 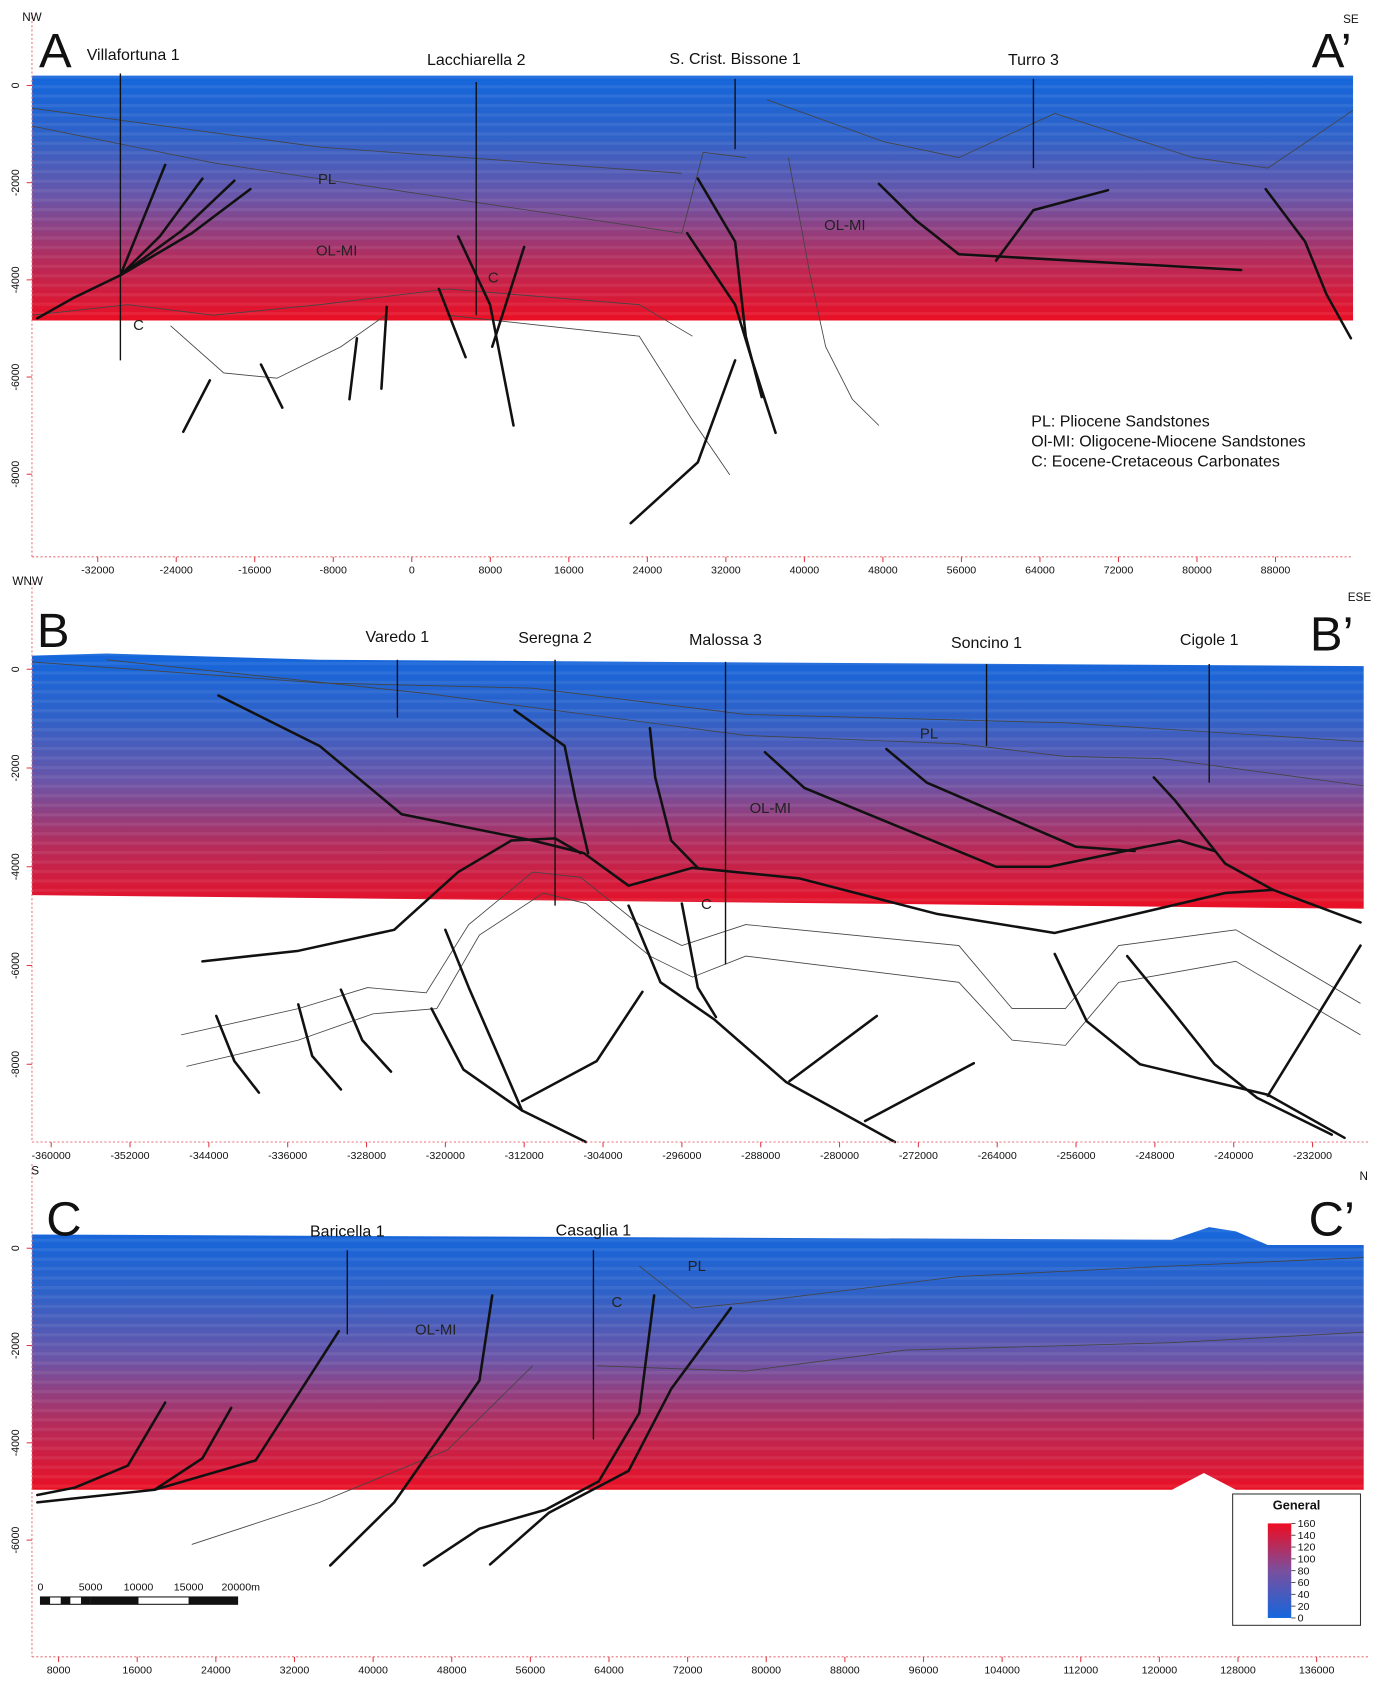 I want to click on scale-label: 5000, so click(x=91, y=1588).